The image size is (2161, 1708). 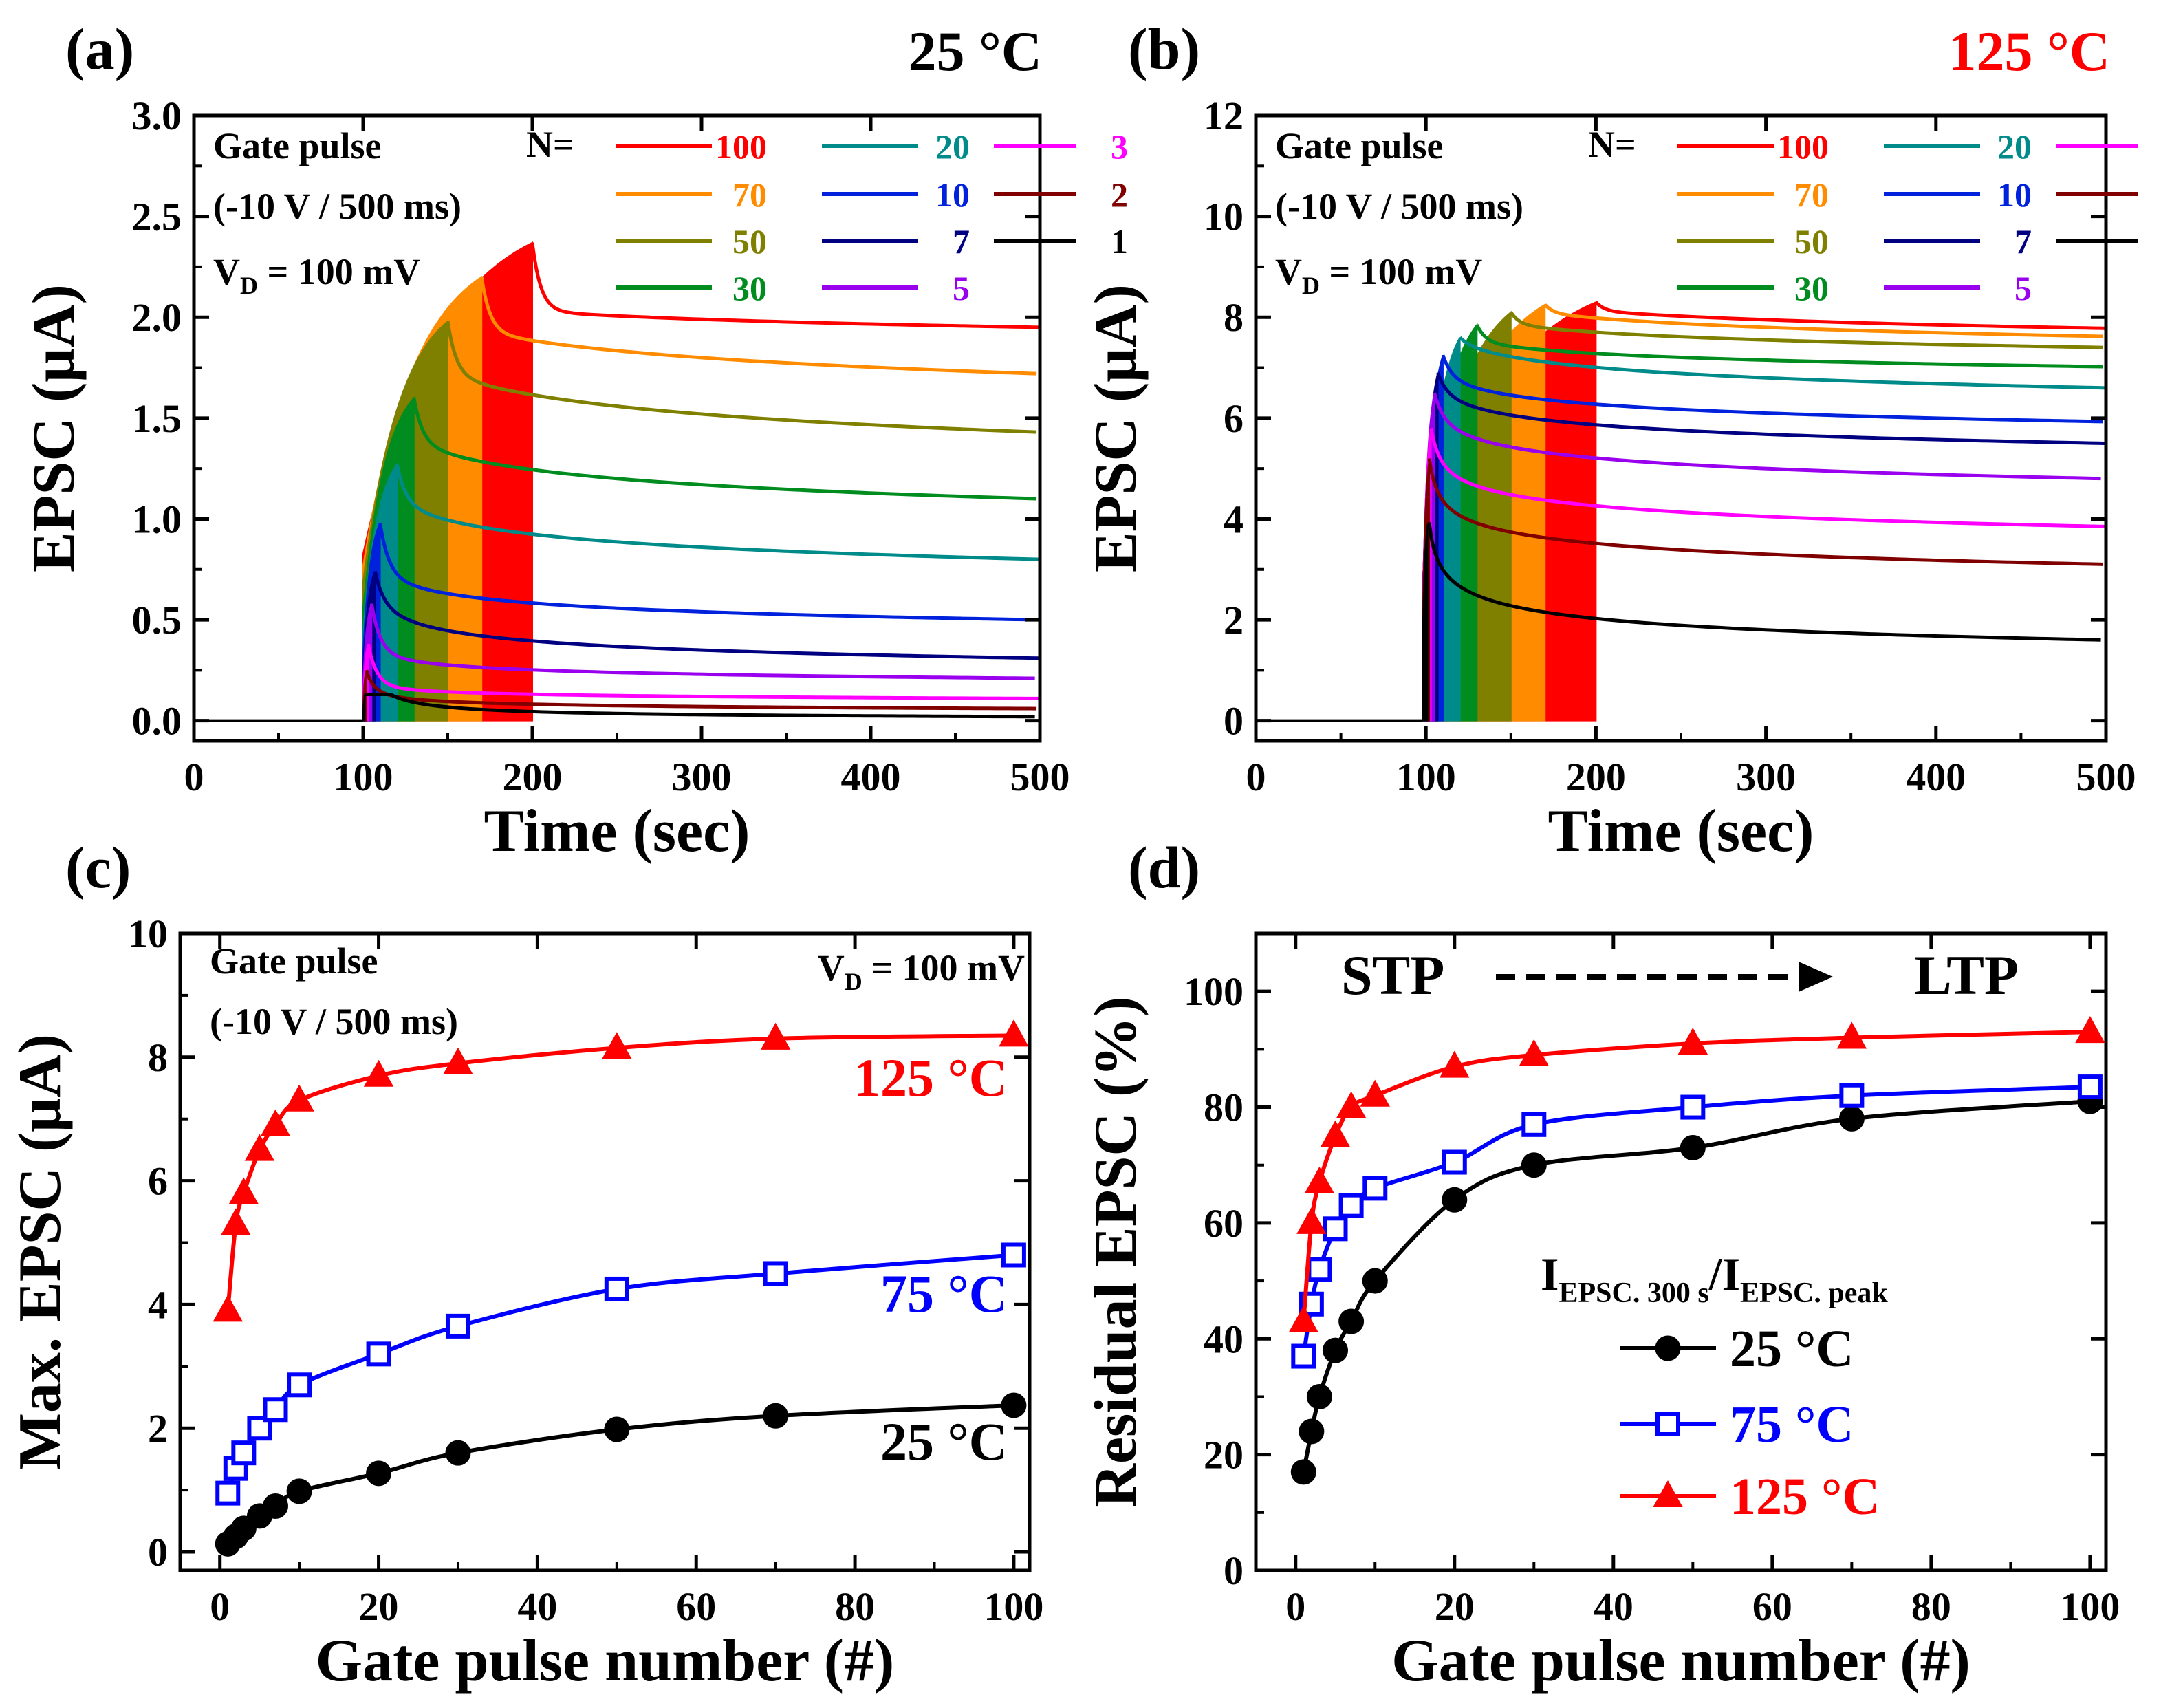 I want to click on y-axis-label: Residual EPSC (%), so click(x=1116, y=1251).